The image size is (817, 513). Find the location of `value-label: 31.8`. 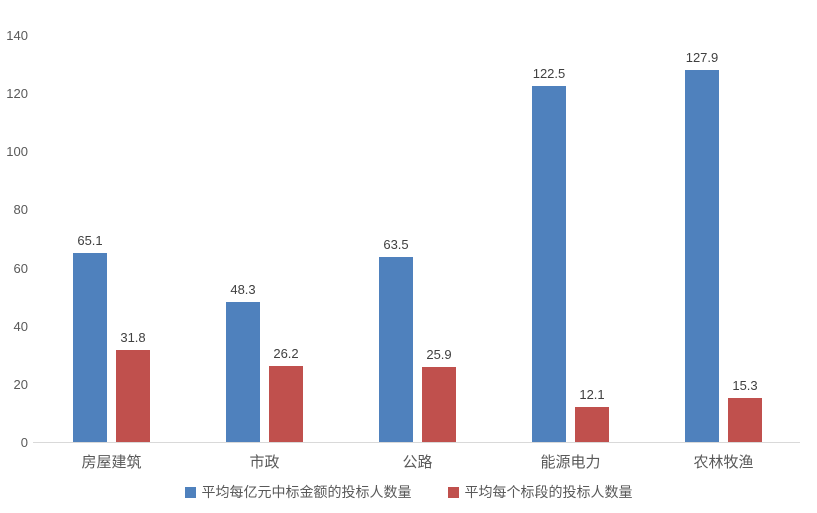

value-label: 31.8 is located at coordinates (133, 337).